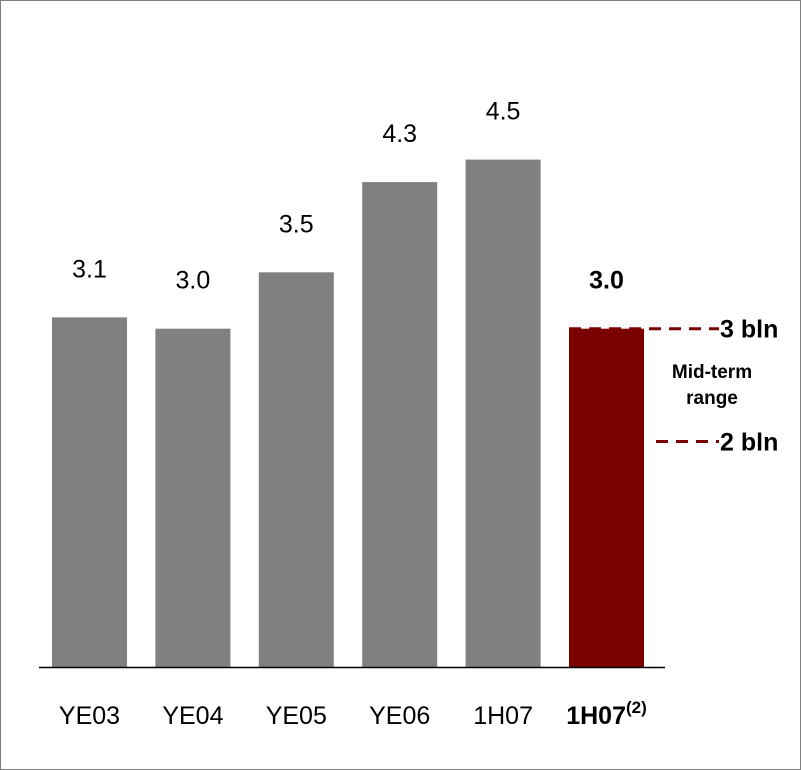 The height and width of the screenshot is (770, 801). What do you see at coordinates (606, 714) in the screenshot?
I see `category-label-6: 1H07(2)` at bounding box center [606, 714].